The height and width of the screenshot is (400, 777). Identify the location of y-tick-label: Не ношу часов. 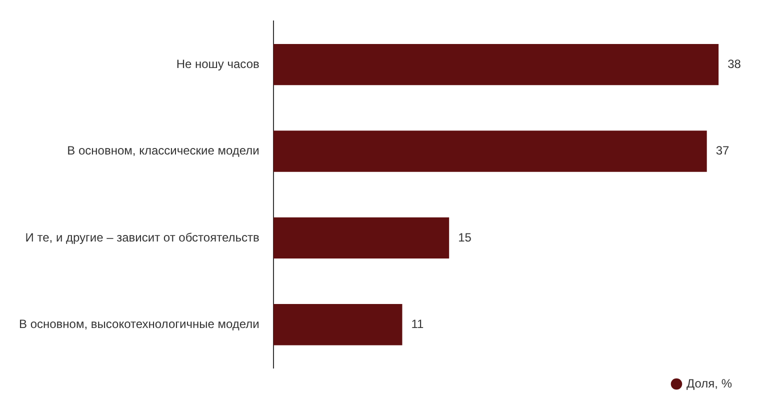
(218, 63).